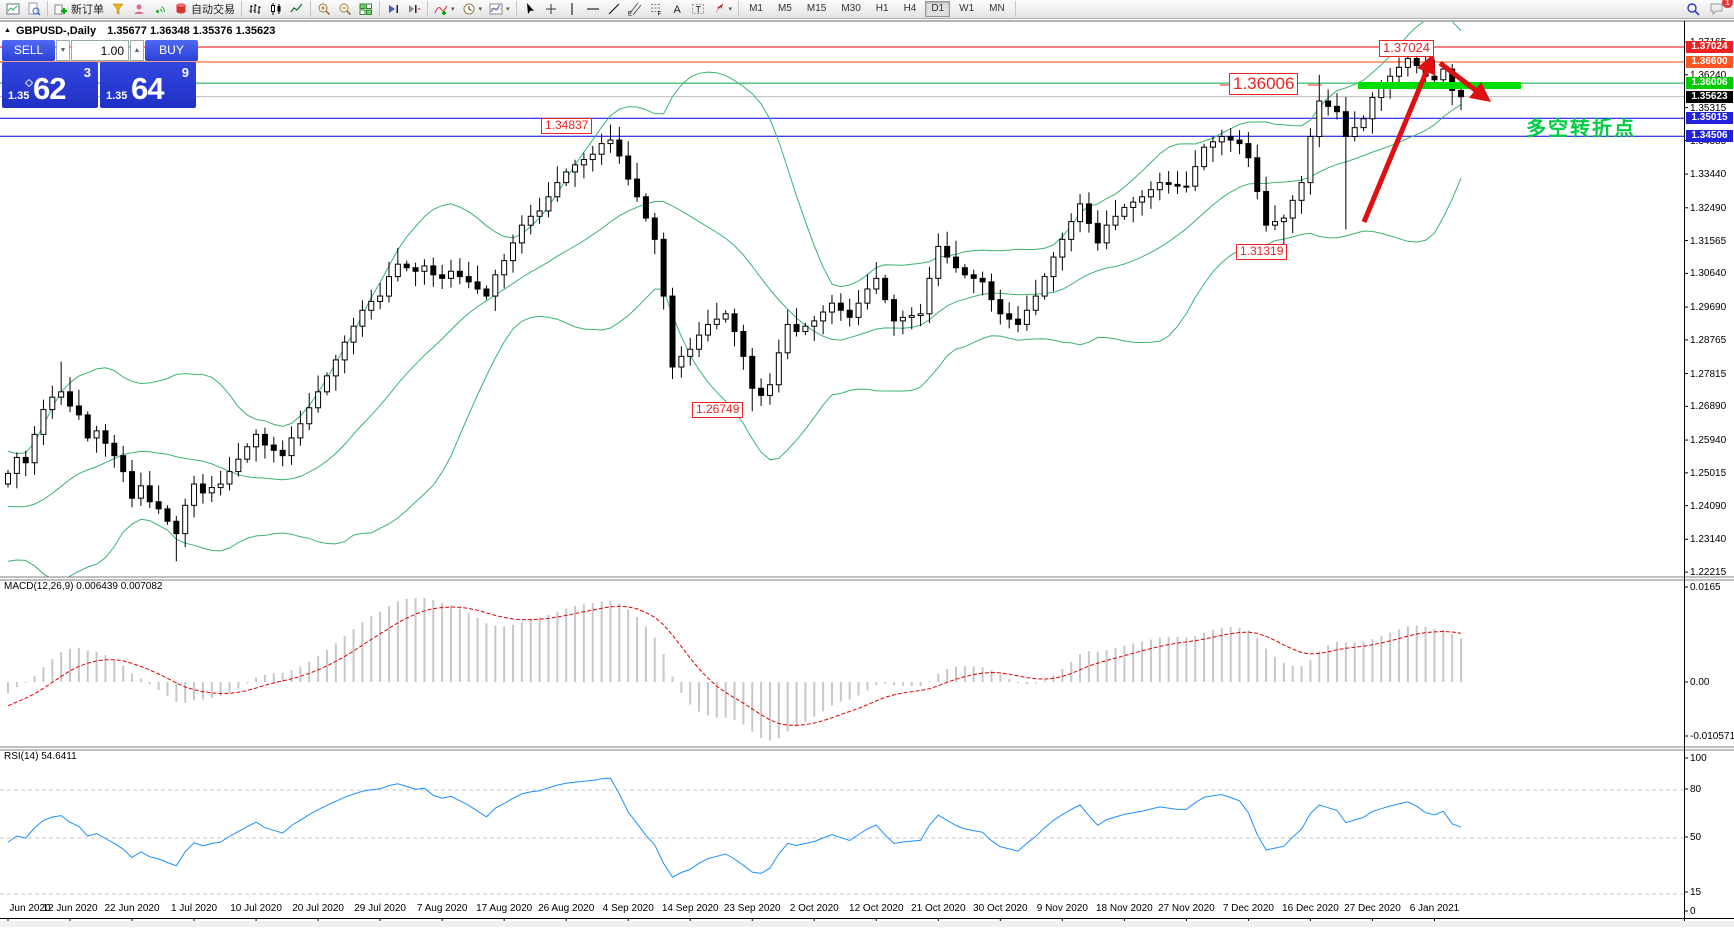  I want to click on trend-up-arrow, so click(1398, 138).